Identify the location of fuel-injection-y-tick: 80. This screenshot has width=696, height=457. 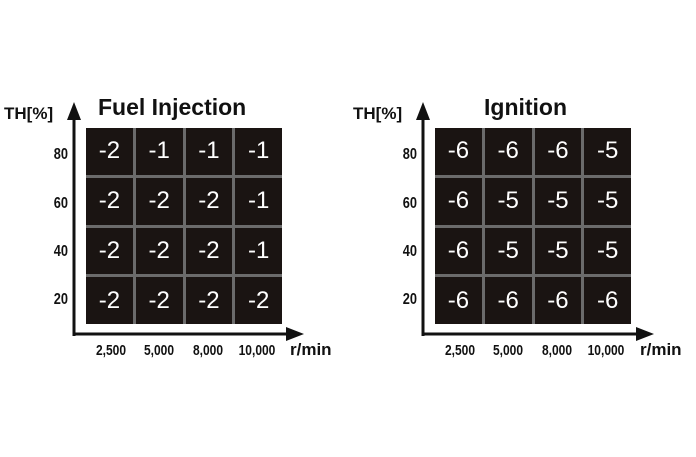
(60, 154).